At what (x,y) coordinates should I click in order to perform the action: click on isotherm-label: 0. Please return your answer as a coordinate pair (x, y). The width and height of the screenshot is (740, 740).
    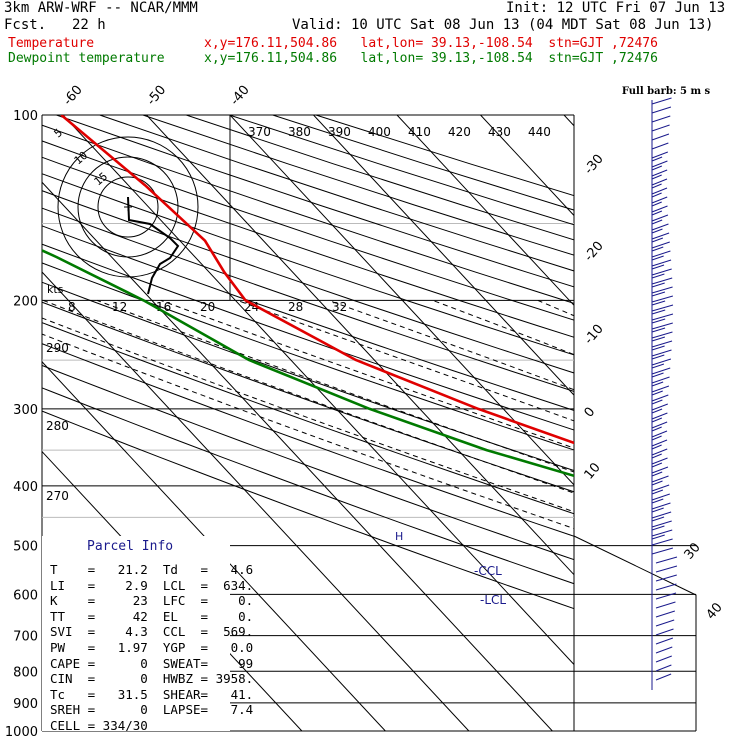
    Looking at the image, I should click on (590, 413).